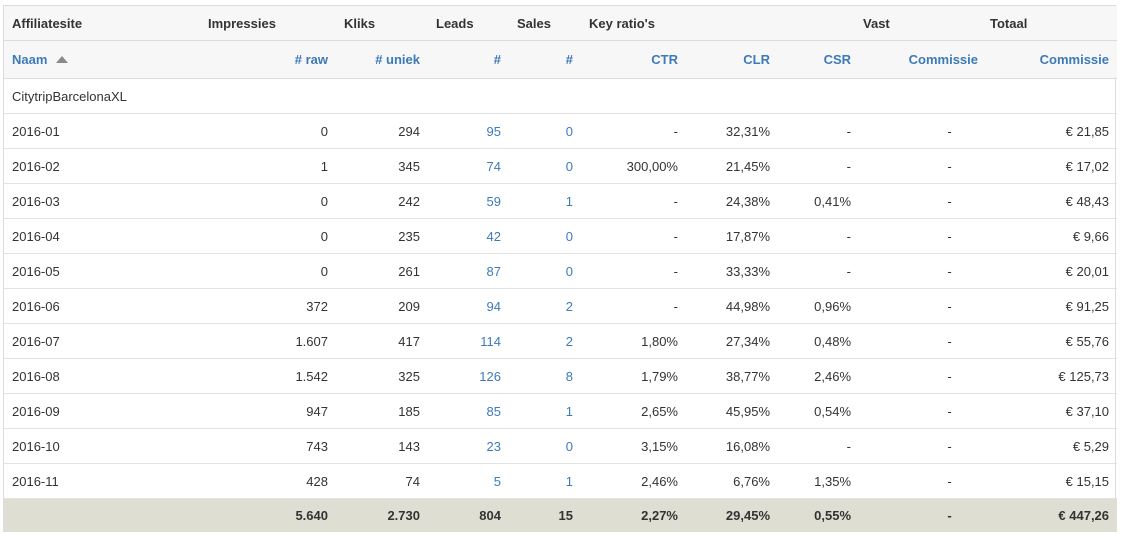 The image size is (1128, 537). Describe the element at coordinates (468, 376) in the screenshot. I see `cell-leads: 126` at that location.